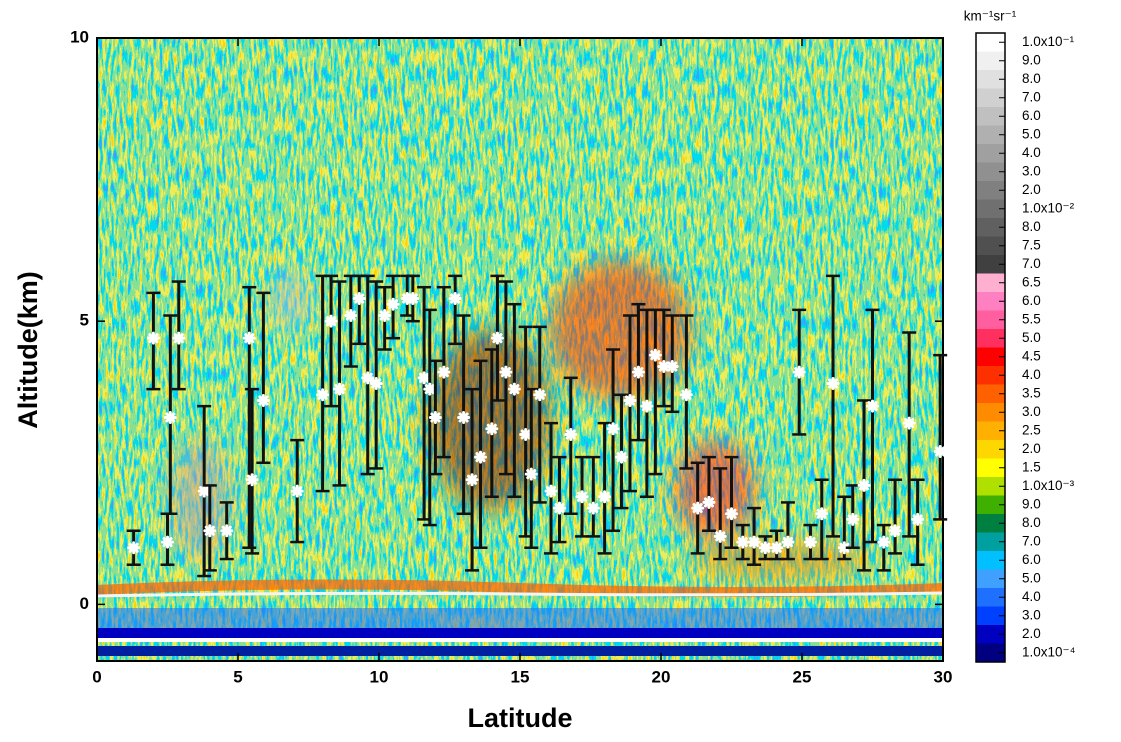 Image resolution: width=1121 pixels, height=742 pixels. What do you see at coordinates (802, 676) in the screenshot?
I see `x-tick-label: 25` at bounding box center [802, 676].